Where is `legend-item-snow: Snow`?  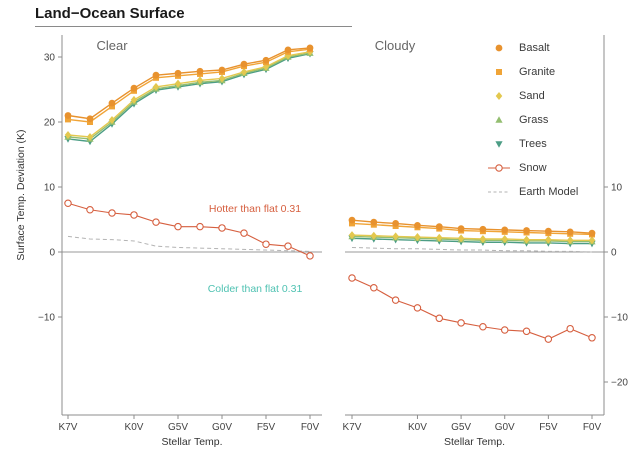 legend-item-snow: Snow is located at coordinates (532, 168).